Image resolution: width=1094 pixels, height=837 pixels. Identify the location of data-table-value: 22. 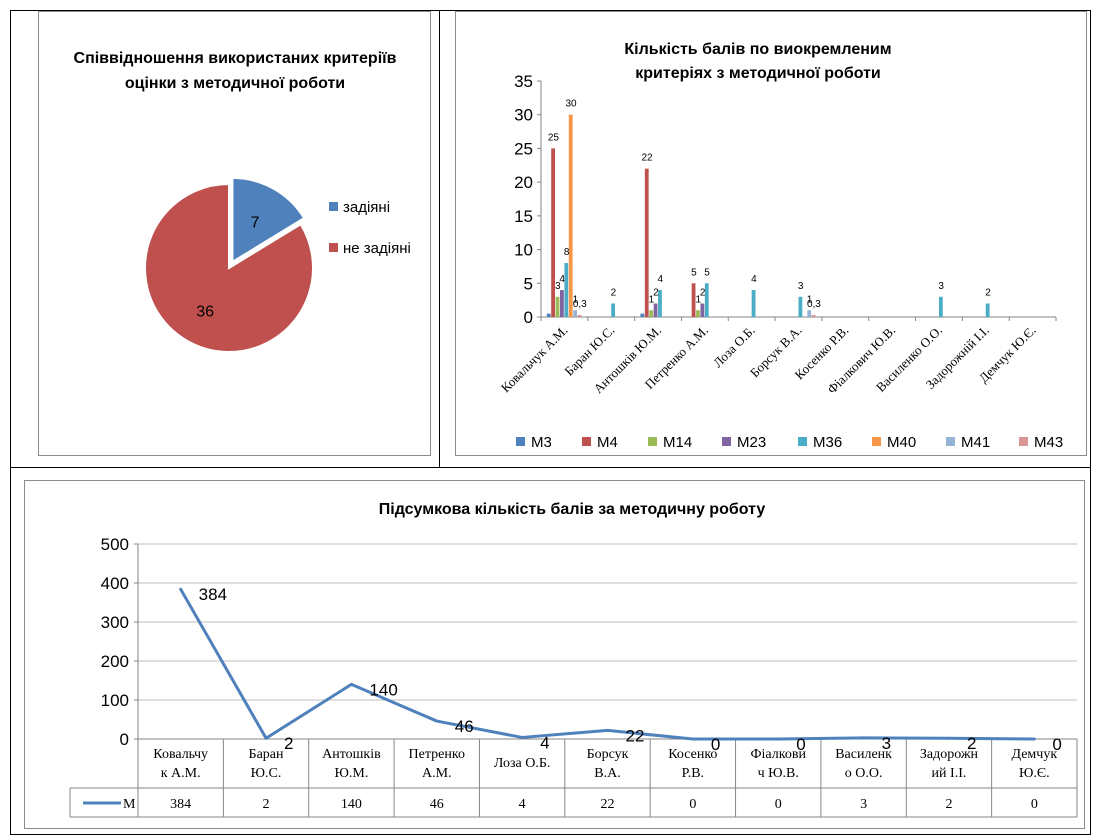
(608, 804).